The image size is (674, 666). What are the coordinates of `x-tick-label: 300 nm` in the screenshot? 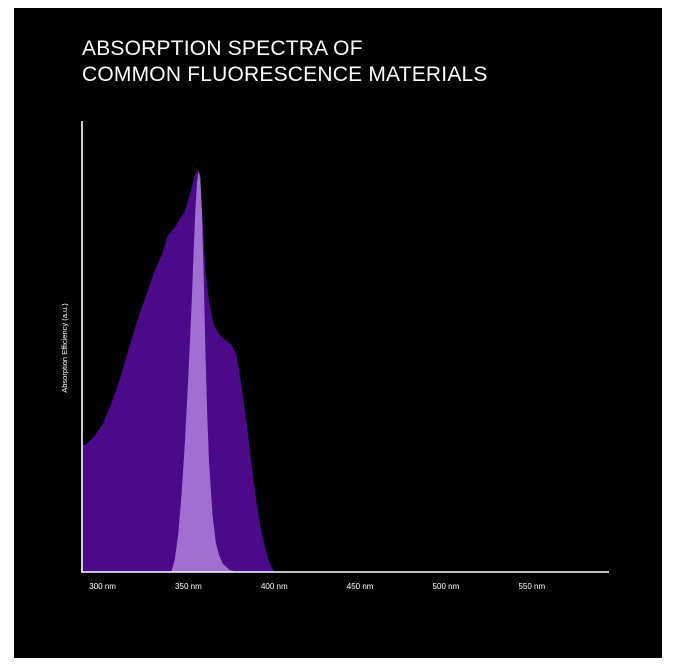 It's located at (102, 586).